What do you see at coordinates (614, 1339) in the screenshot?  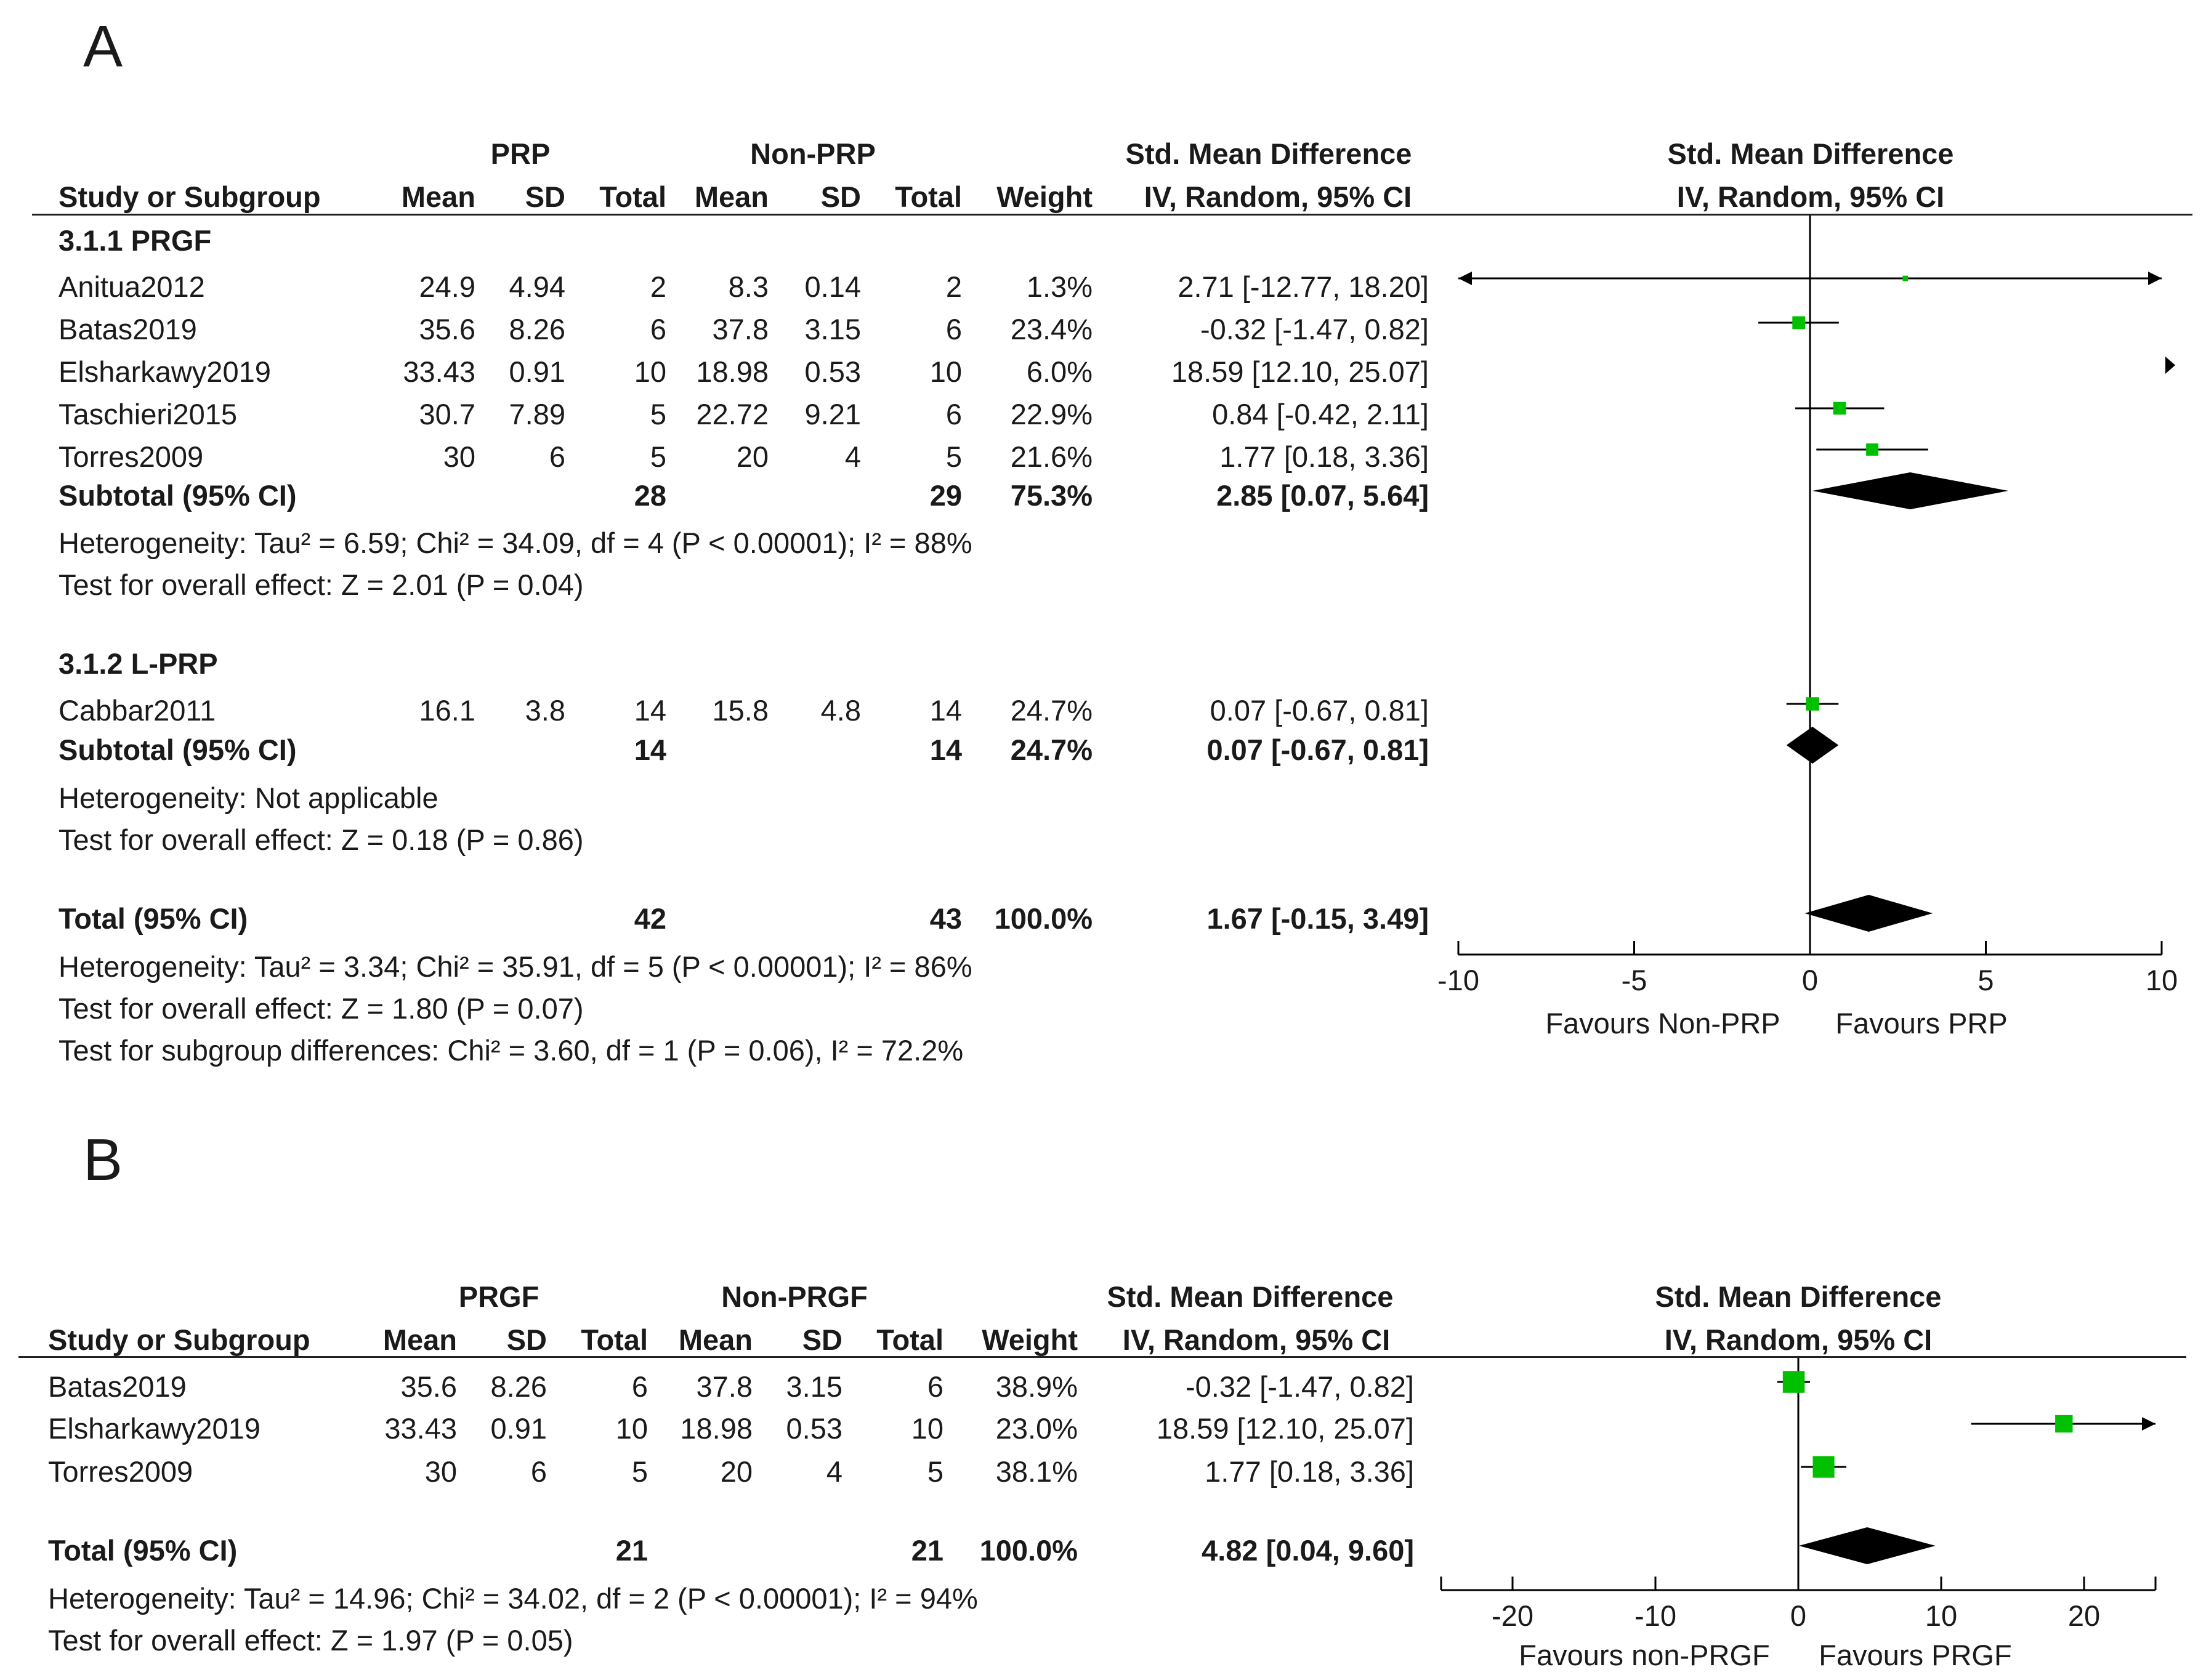 I see `panel-b-col-total1: Total` at bounding box center [614, 1339].